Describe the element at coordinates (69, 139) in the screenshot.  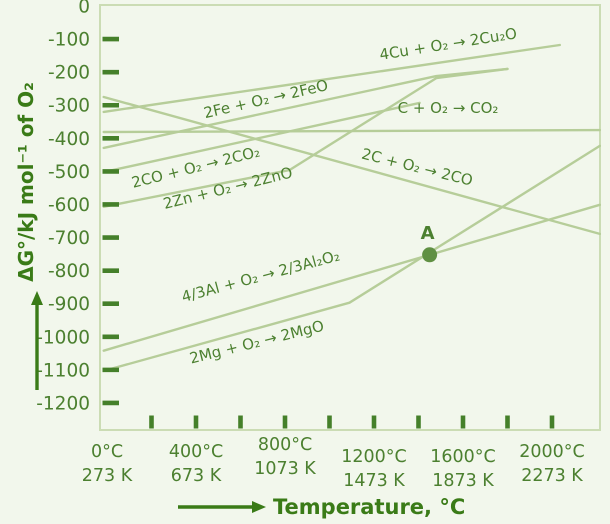
I see `y-tick-label: -400` at that location.